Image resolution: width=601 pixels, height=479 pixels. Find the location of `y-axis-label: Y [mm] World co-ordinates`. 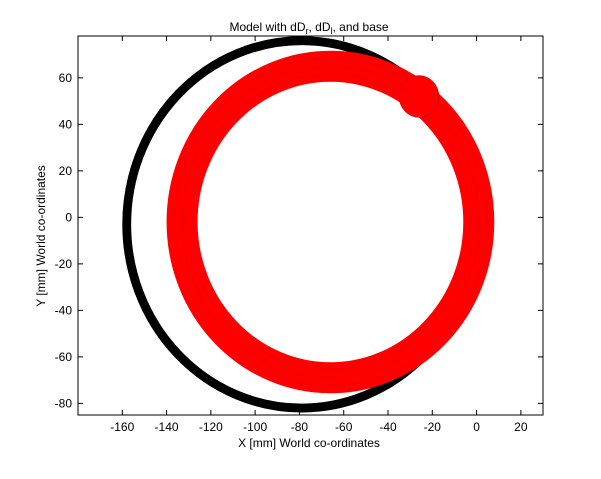

y-axis-label: Y [mm] World co-ordinates is located at coordinates (41, 236).